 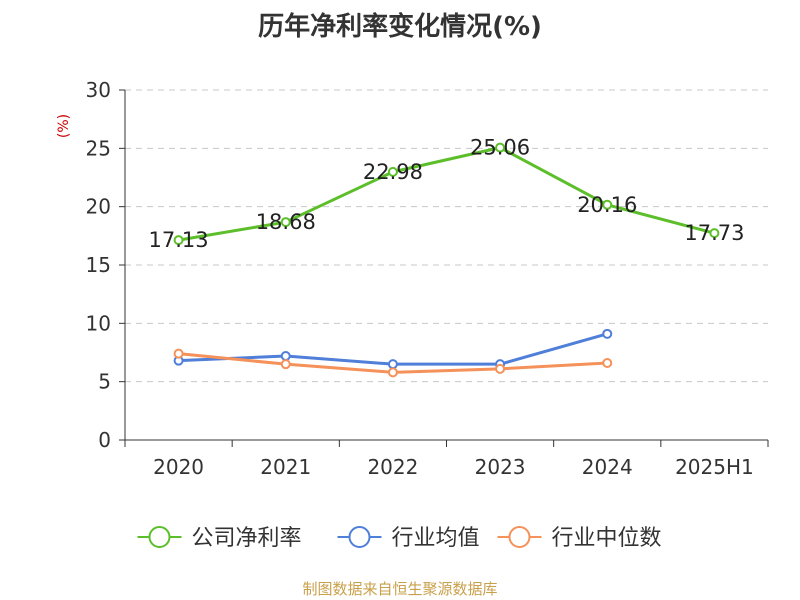 I want to click on series-2-point-2020, so click(x=178, y=353).